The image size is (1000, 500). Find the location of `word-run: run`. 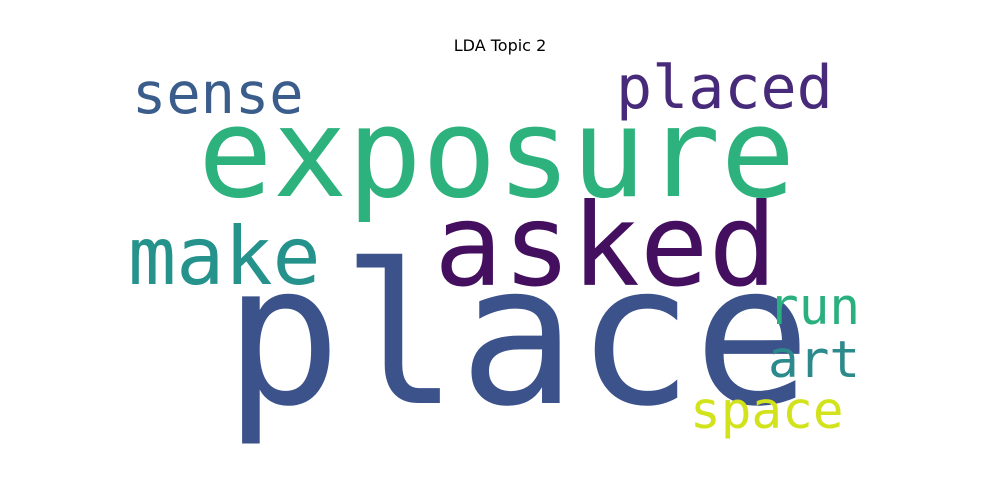

word-run: run is located at coordinates (814, 307).